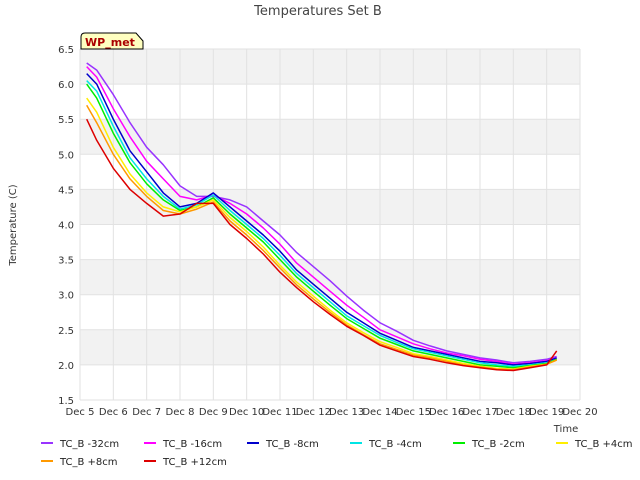 This screenshot has height=480, width=640. I want to click on y-tick-label: 2.5, so click(66, 331).